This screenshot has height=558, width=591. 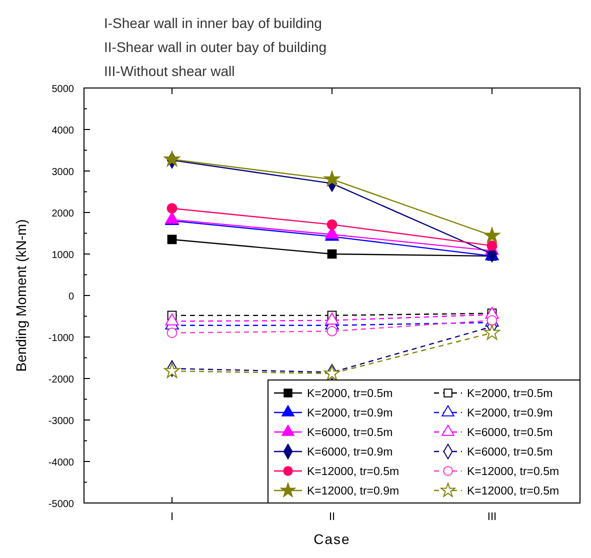 I want to click on y-tick-label: 1000, so click(x=63, y=255).